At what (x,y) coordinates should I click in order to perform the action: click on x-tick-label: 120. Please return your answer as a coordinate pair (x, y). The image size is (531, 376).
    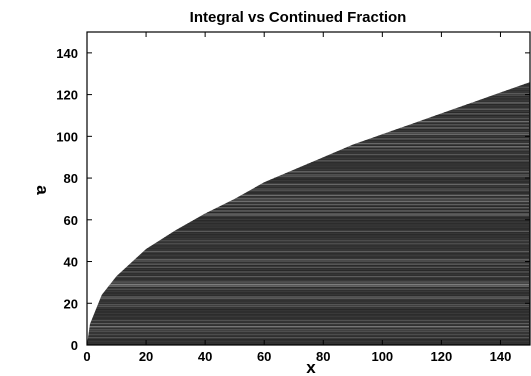
    Looking at the image, I should click on (442, 356).